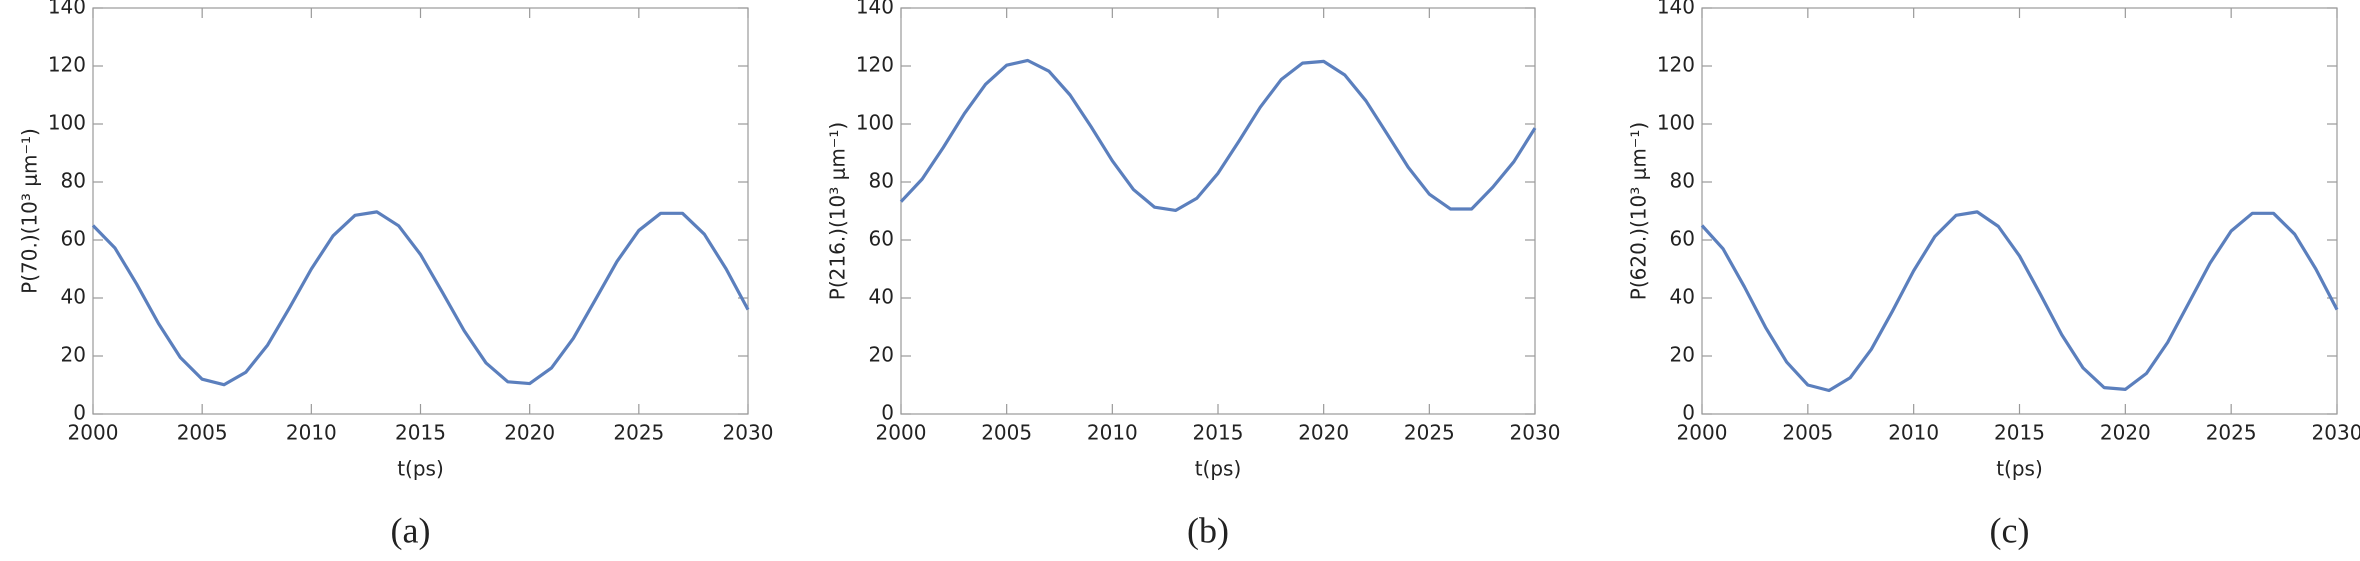 Image resolution: width=2360 pixels, height=561 pixels. I want to click on caption: (a), so click(411, 530).